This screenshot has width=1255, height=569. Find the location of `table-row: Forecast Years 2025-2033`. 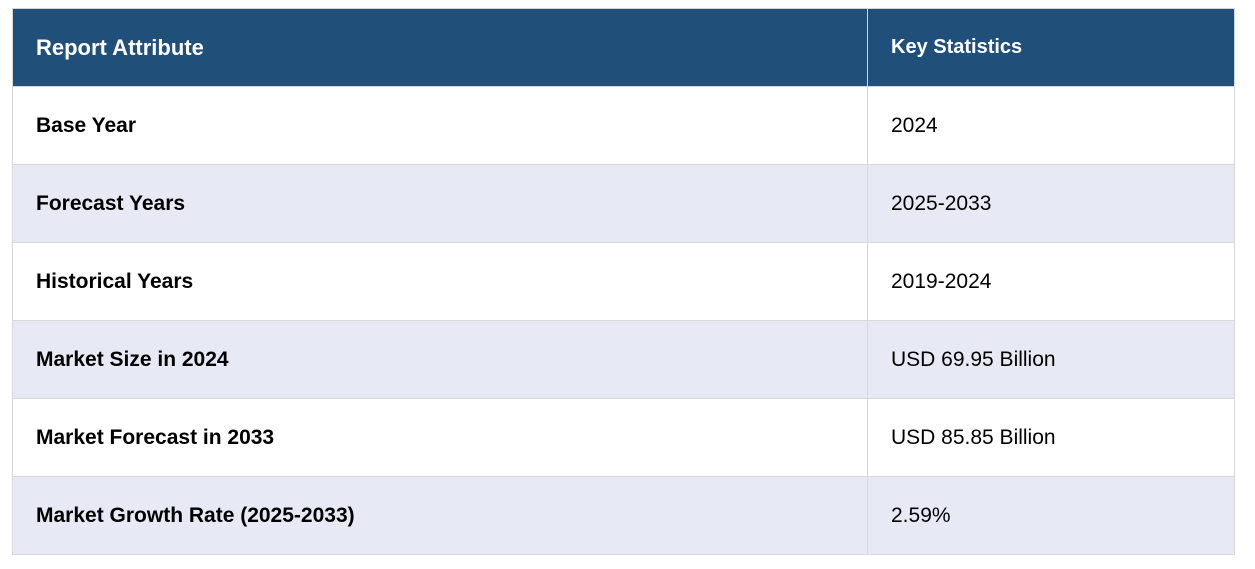

table-row: Forecast Years 2025-2033 is located at coordinates (623, 203).